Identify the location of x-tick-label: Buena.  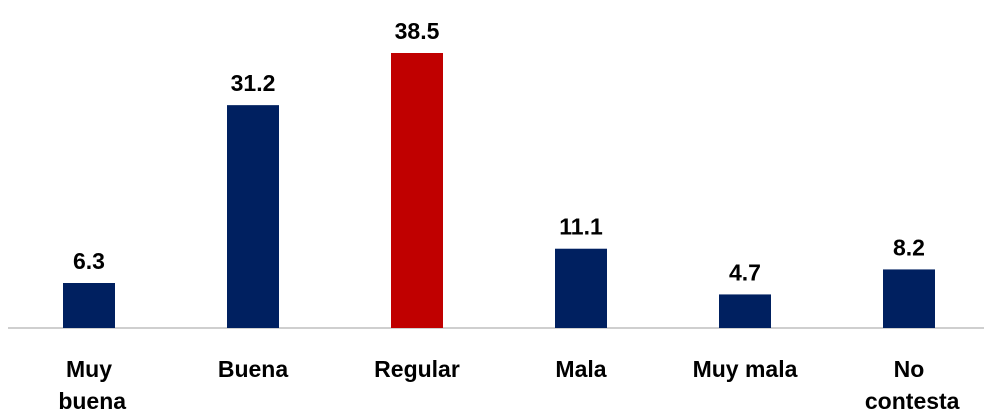
(253, 369).